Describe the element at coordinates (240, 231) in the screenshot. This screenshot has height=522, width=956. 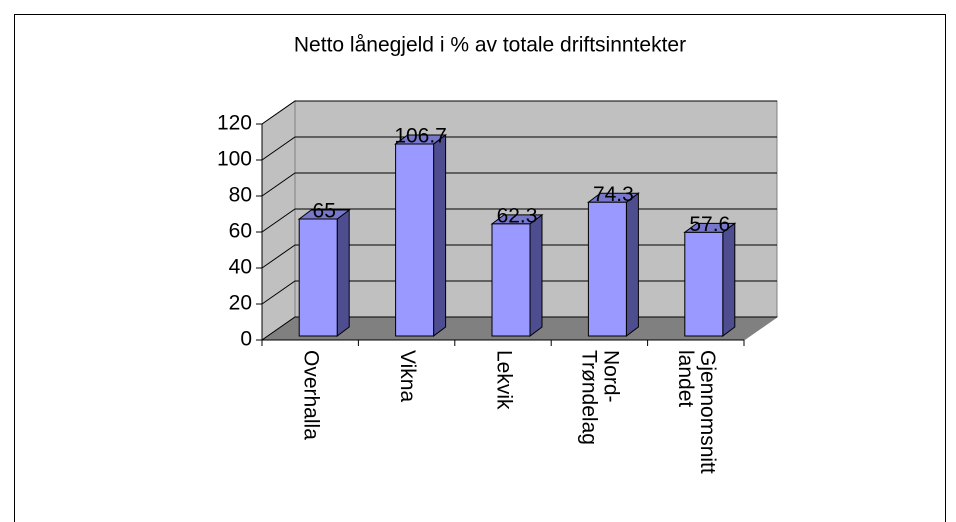
I see `y-tick-label: 60` at that location.